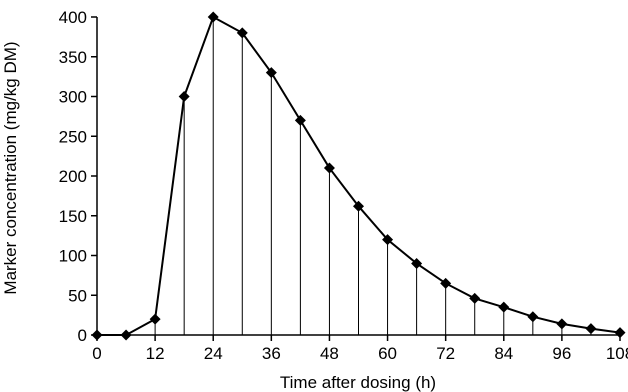  What do you see at coordinates (561, 353) in the screenshot?
I see `x-tick-label: 96` at bounding box center [561, 353].